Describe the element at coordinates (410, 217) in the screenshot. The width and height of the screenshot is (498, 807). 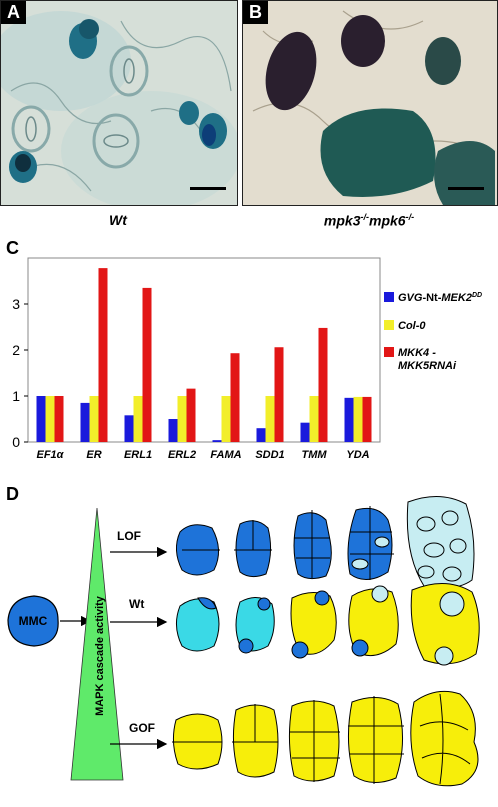
I see `caption-mpk6-sup: -/-` at that location.